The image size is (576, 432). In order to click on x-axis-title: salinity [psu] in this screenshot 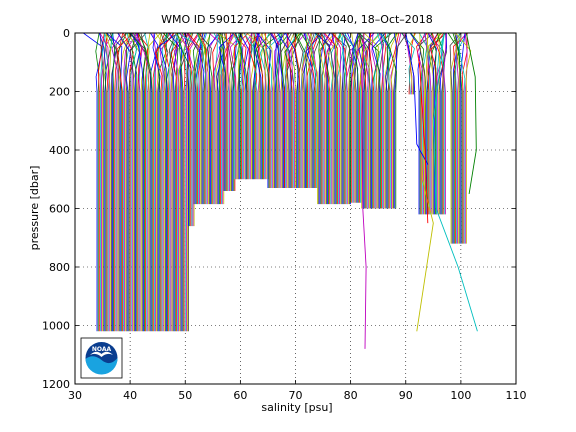, I will do `click(296, 407)`.